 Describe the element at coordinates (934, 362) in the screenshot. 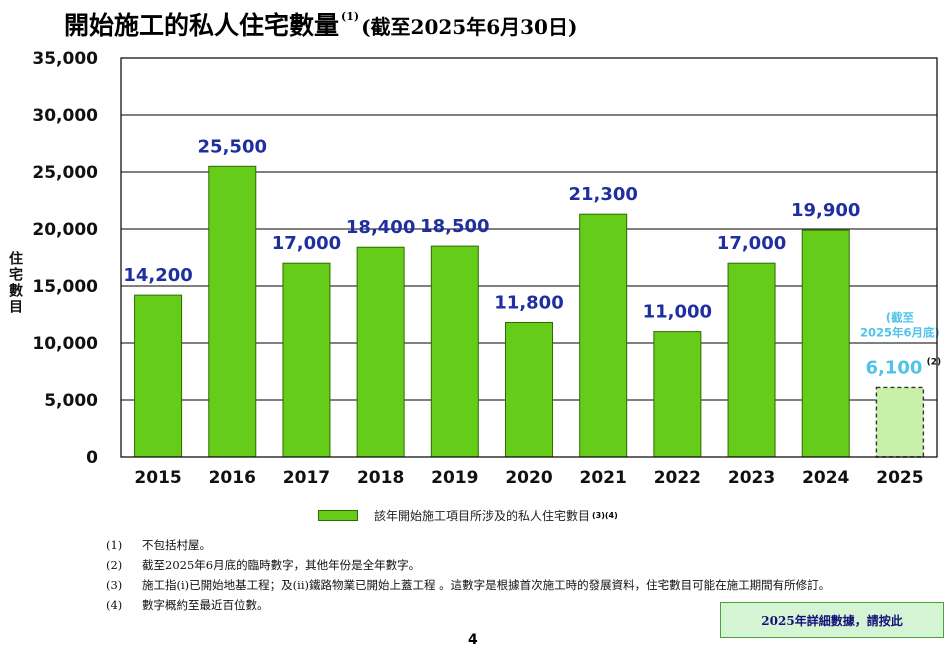

I see `value-label-footnote-ref: (2)` at that location.